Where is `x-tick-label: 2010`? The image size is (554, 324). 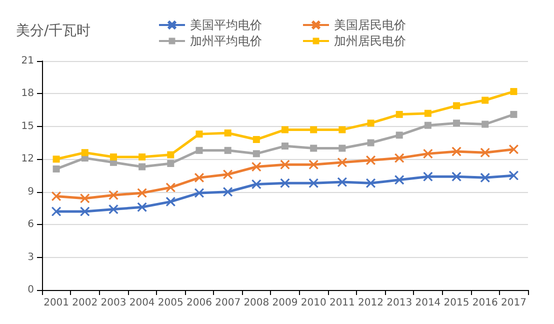 x-tick-label: 2010 is located at coordinates (313, 303).